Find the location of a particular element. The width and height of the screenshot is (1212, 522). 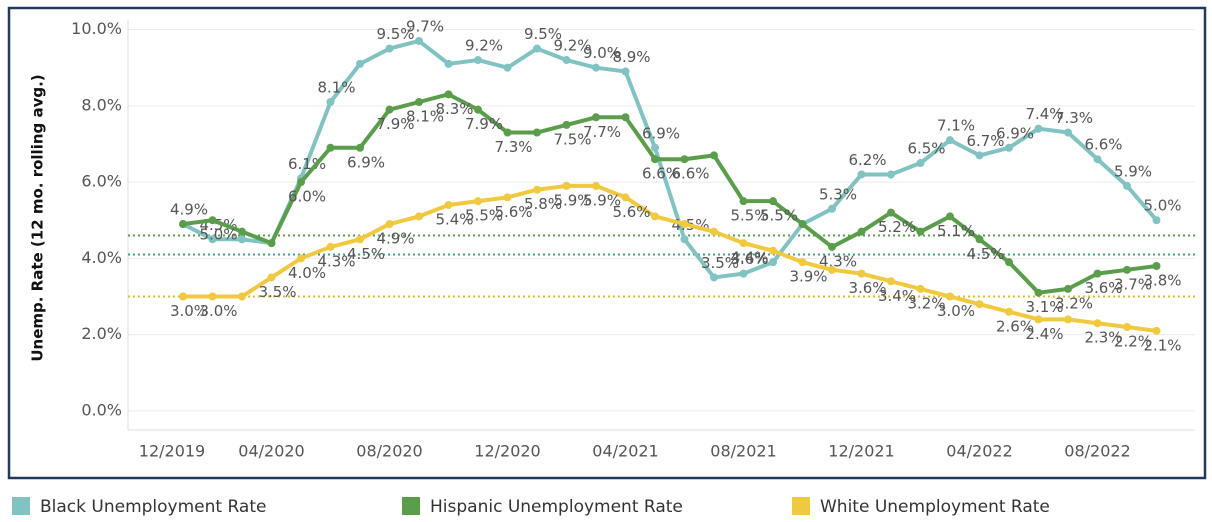

data-label: 9.5% is located at coordinates (395, 34).